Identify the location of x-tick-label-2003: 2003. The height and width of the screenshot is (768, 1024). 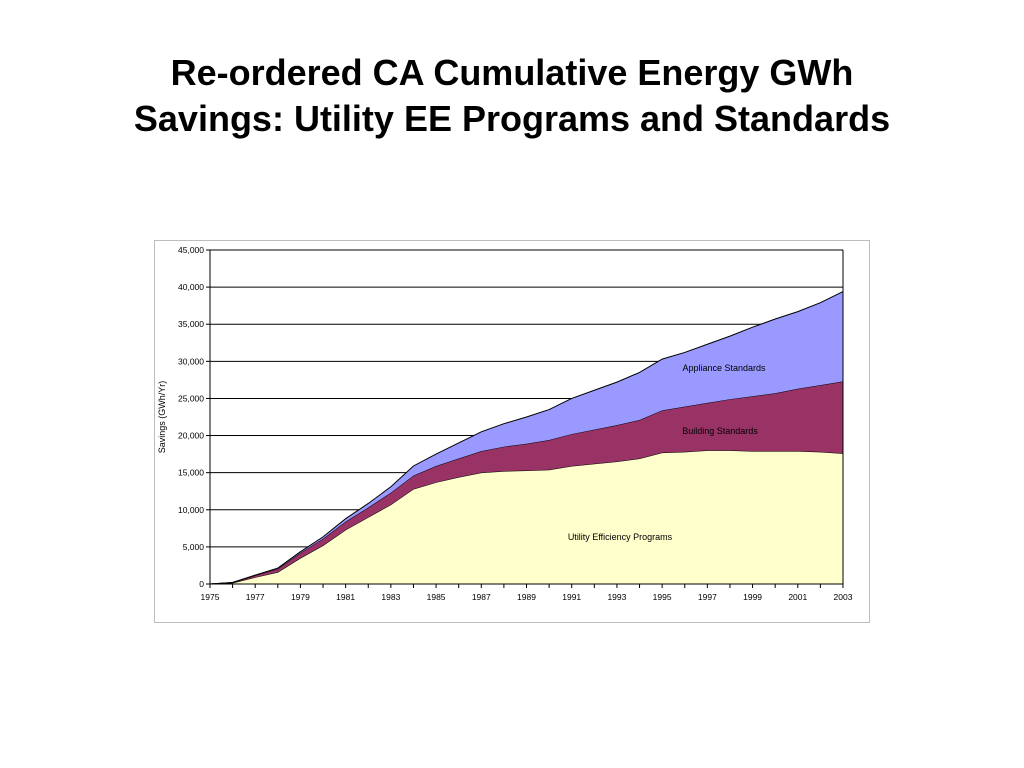
(843, 597).